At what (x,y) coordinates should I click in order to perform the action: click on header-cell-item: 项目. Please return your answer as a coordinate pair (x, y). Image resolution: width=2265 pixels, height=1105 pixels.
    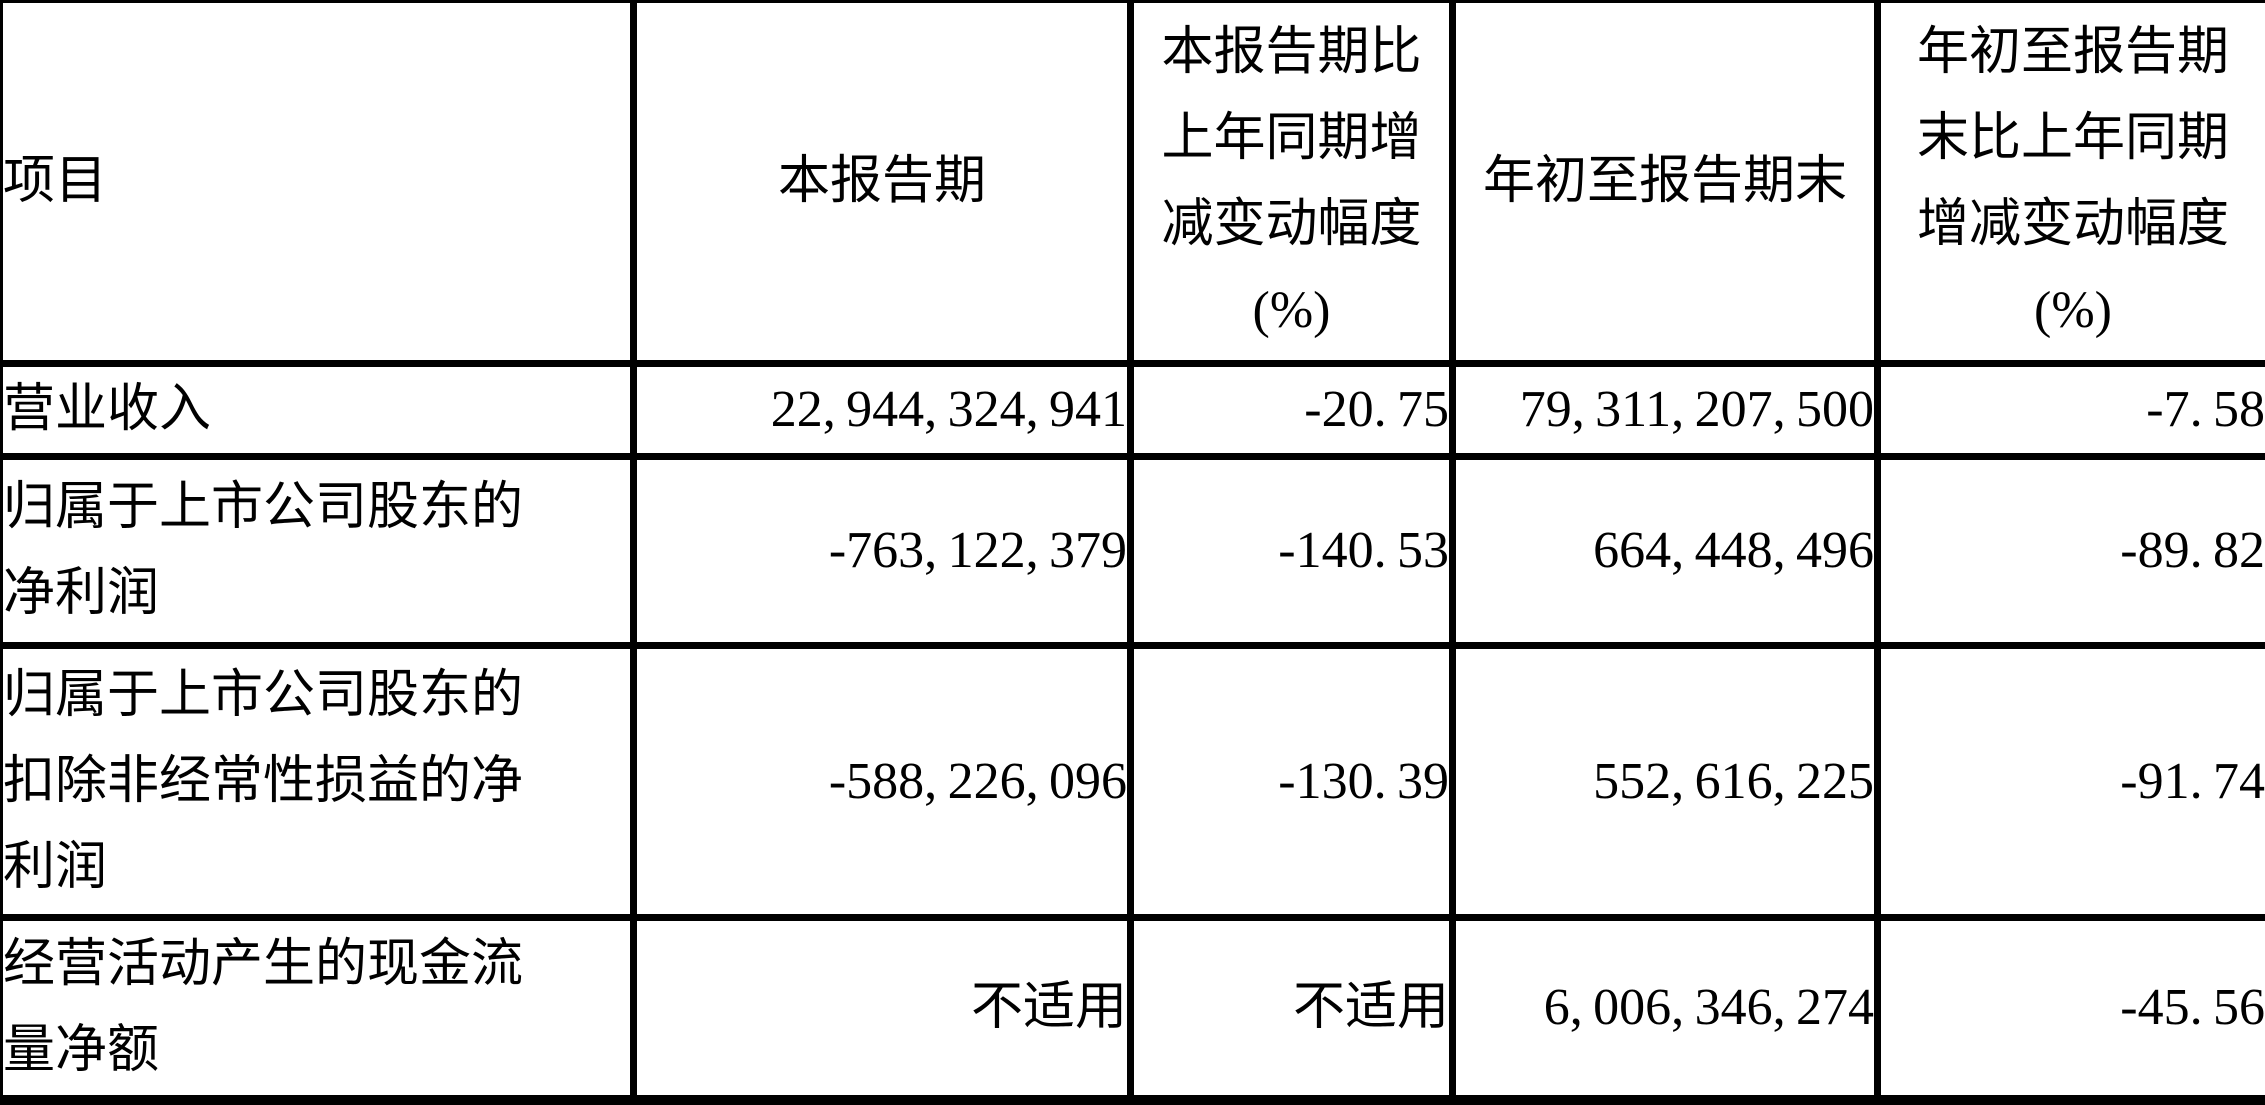
    Looking at the image, I should click on (318, 183).